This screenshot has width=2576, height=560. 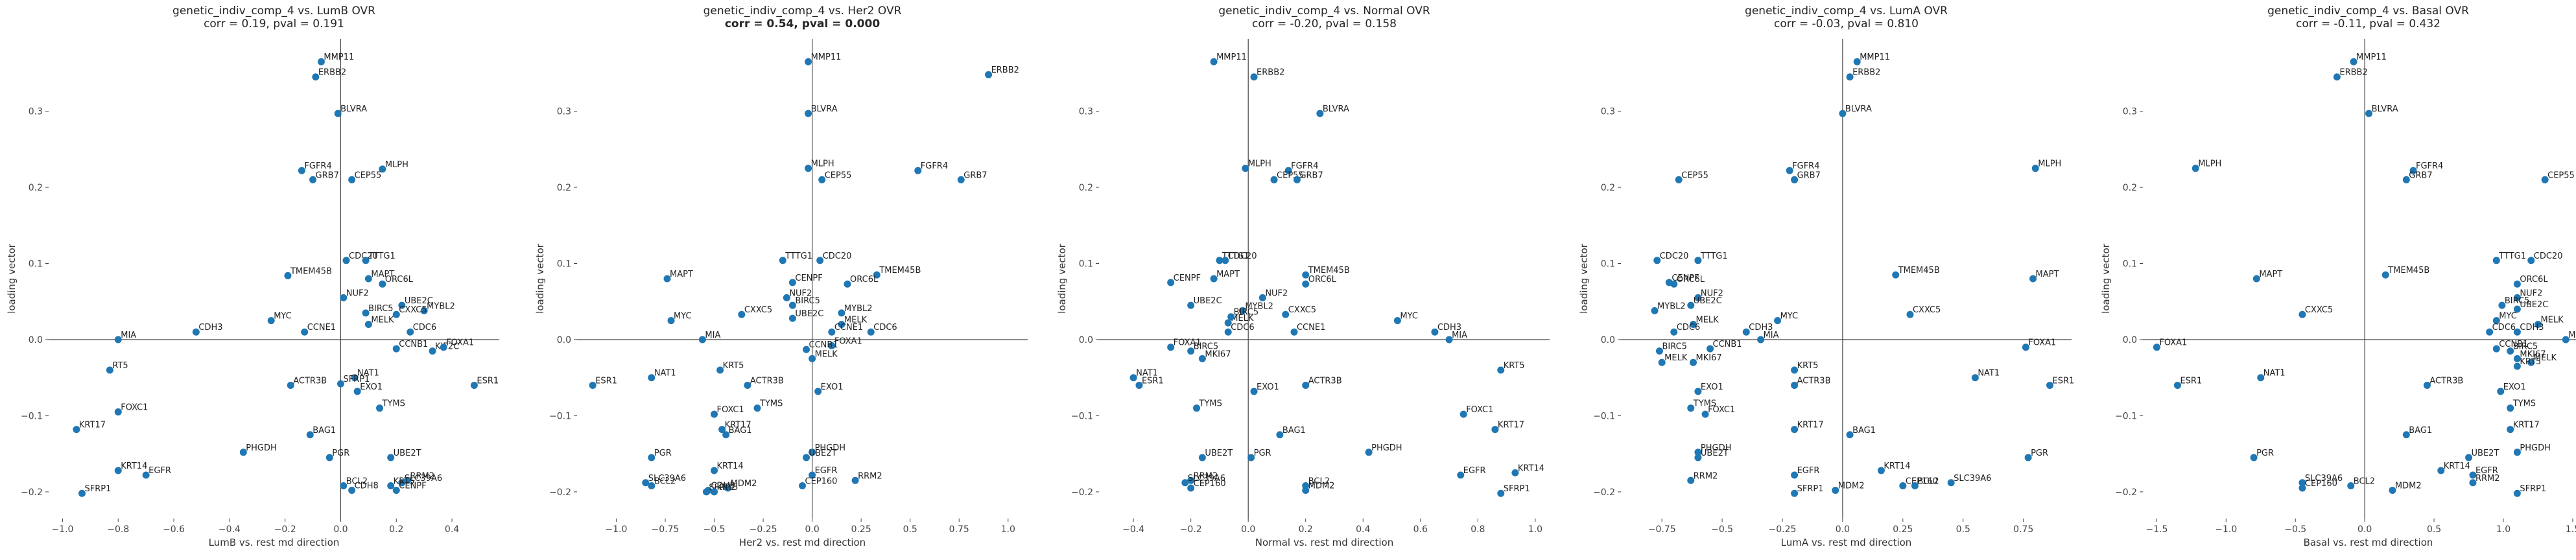 I want to click on point-label: CCNB1, so click(x=2514, y=344).